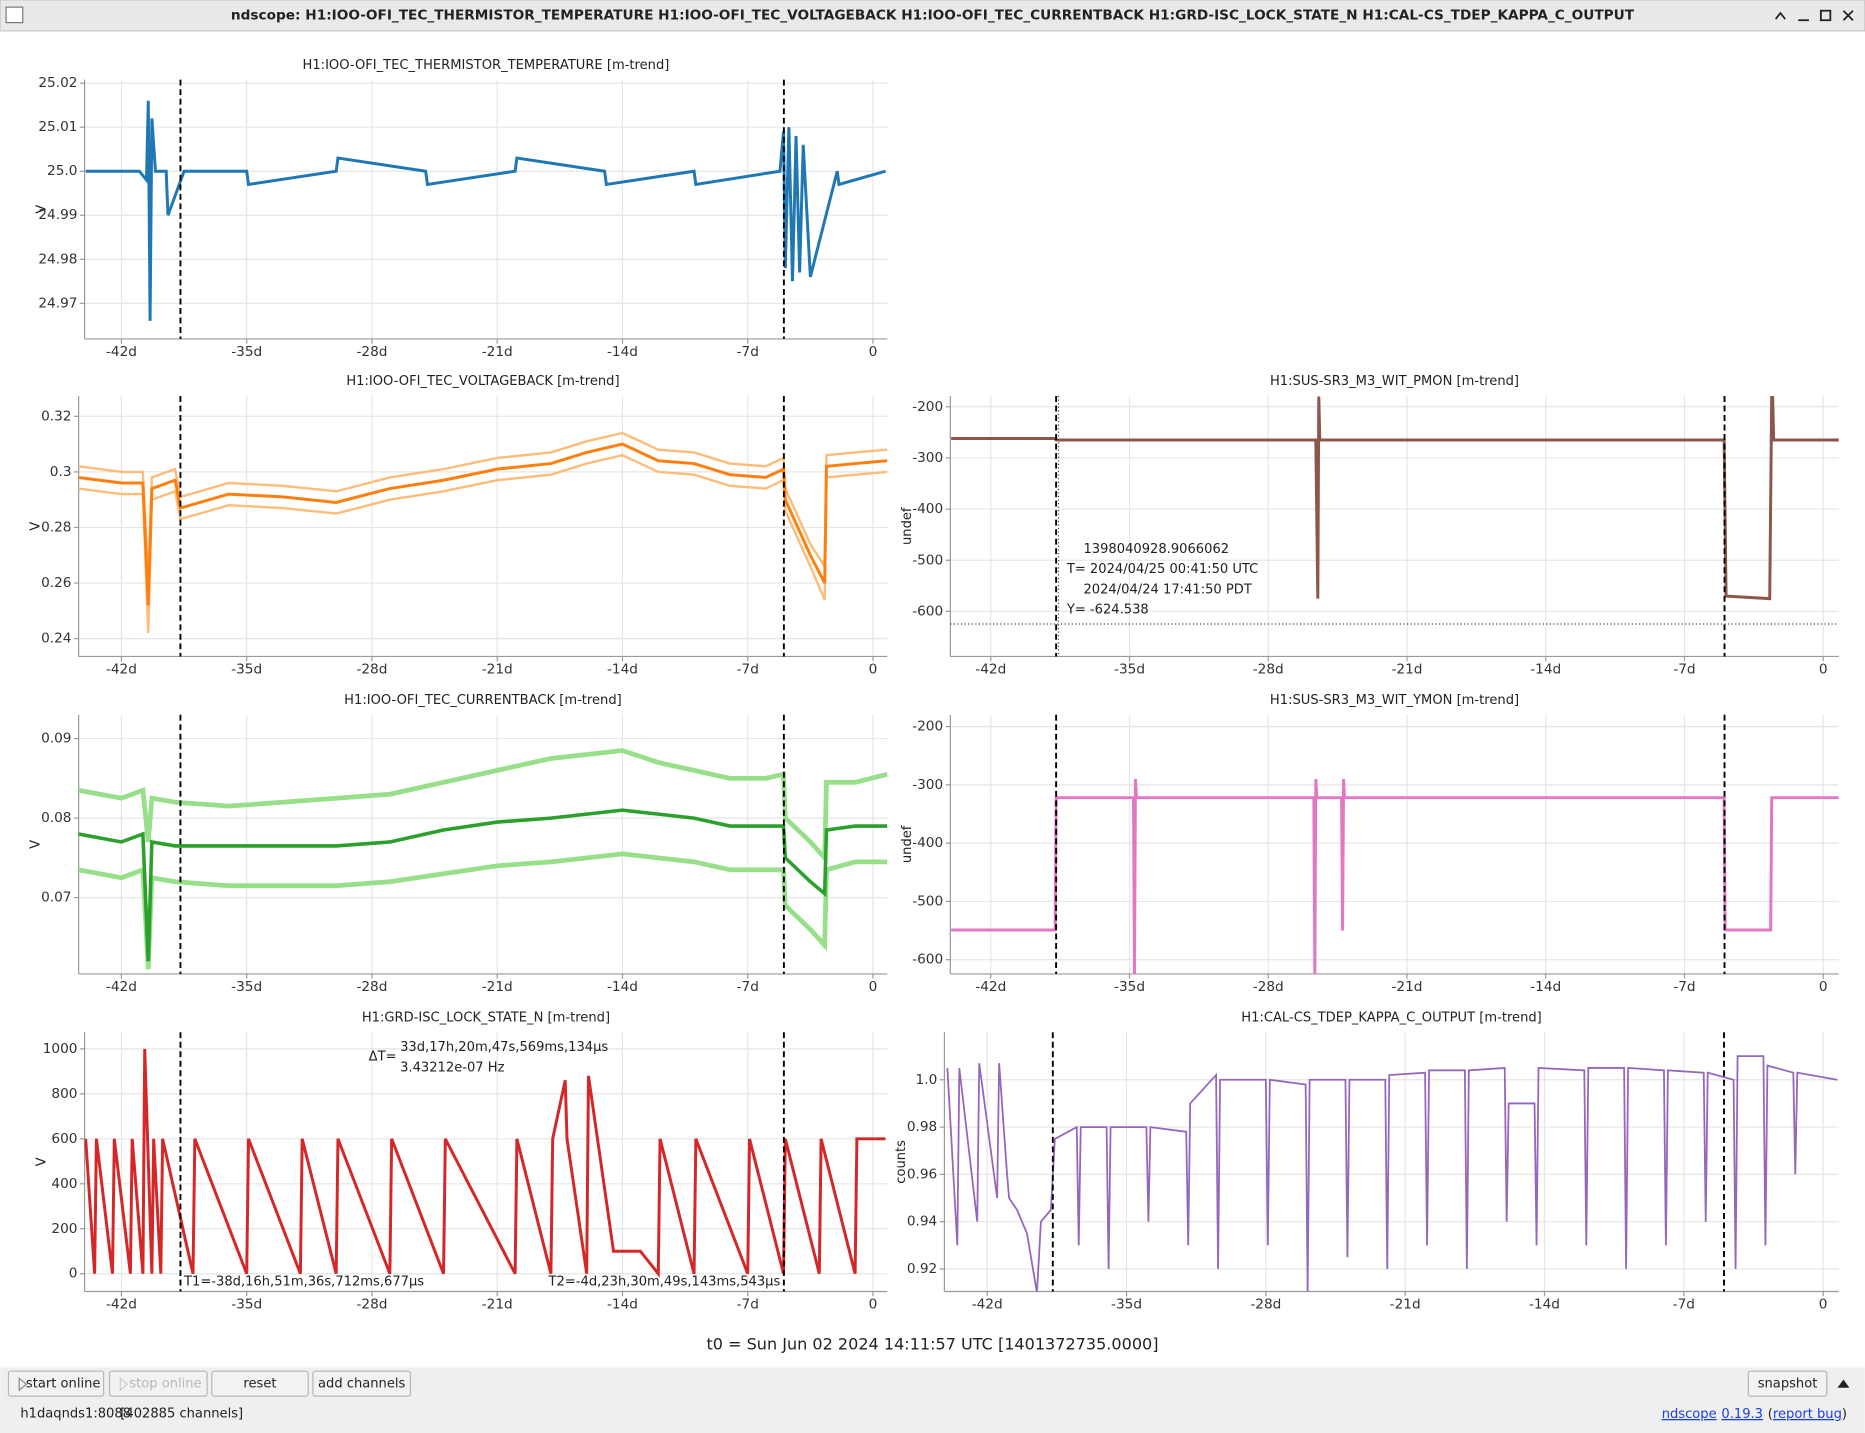 The image size is (1865, 1433). I want to click on y-tick-label: 25.02, so click(57, 83).